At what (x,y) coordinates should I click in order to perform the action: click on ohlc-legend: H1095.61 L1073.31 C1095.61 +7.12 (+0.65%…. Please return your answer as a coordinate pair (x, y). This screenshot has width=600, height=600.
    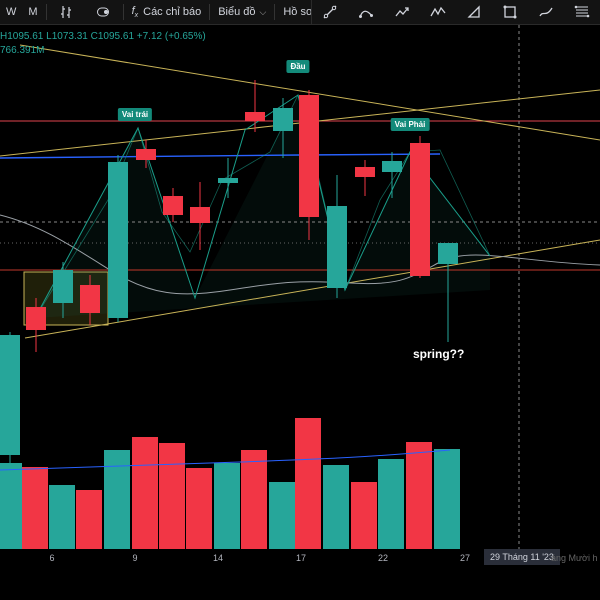
    Looking at the image, I should click on (103, 36).